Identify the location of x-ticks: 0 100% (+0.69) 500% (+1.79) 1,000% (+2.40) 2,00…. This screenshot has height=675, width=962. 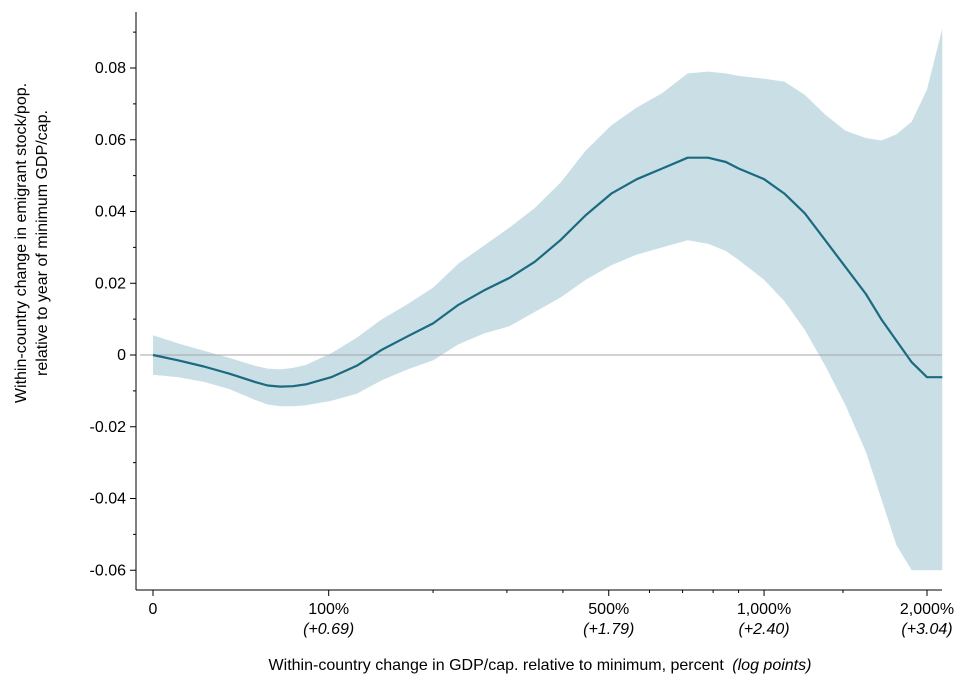
(551, 614).